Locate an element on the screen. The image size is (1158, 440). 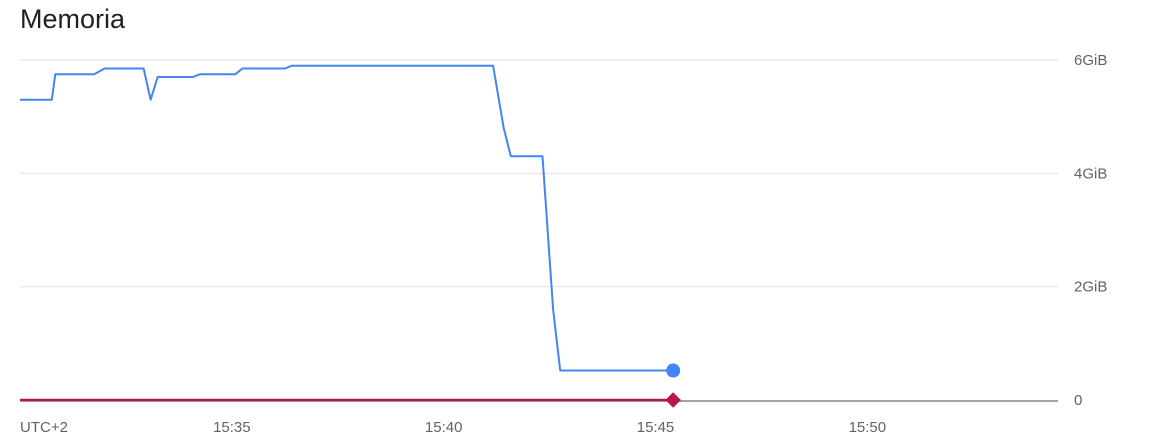
chart-title: Memoria is located at coordinates (73, 19).